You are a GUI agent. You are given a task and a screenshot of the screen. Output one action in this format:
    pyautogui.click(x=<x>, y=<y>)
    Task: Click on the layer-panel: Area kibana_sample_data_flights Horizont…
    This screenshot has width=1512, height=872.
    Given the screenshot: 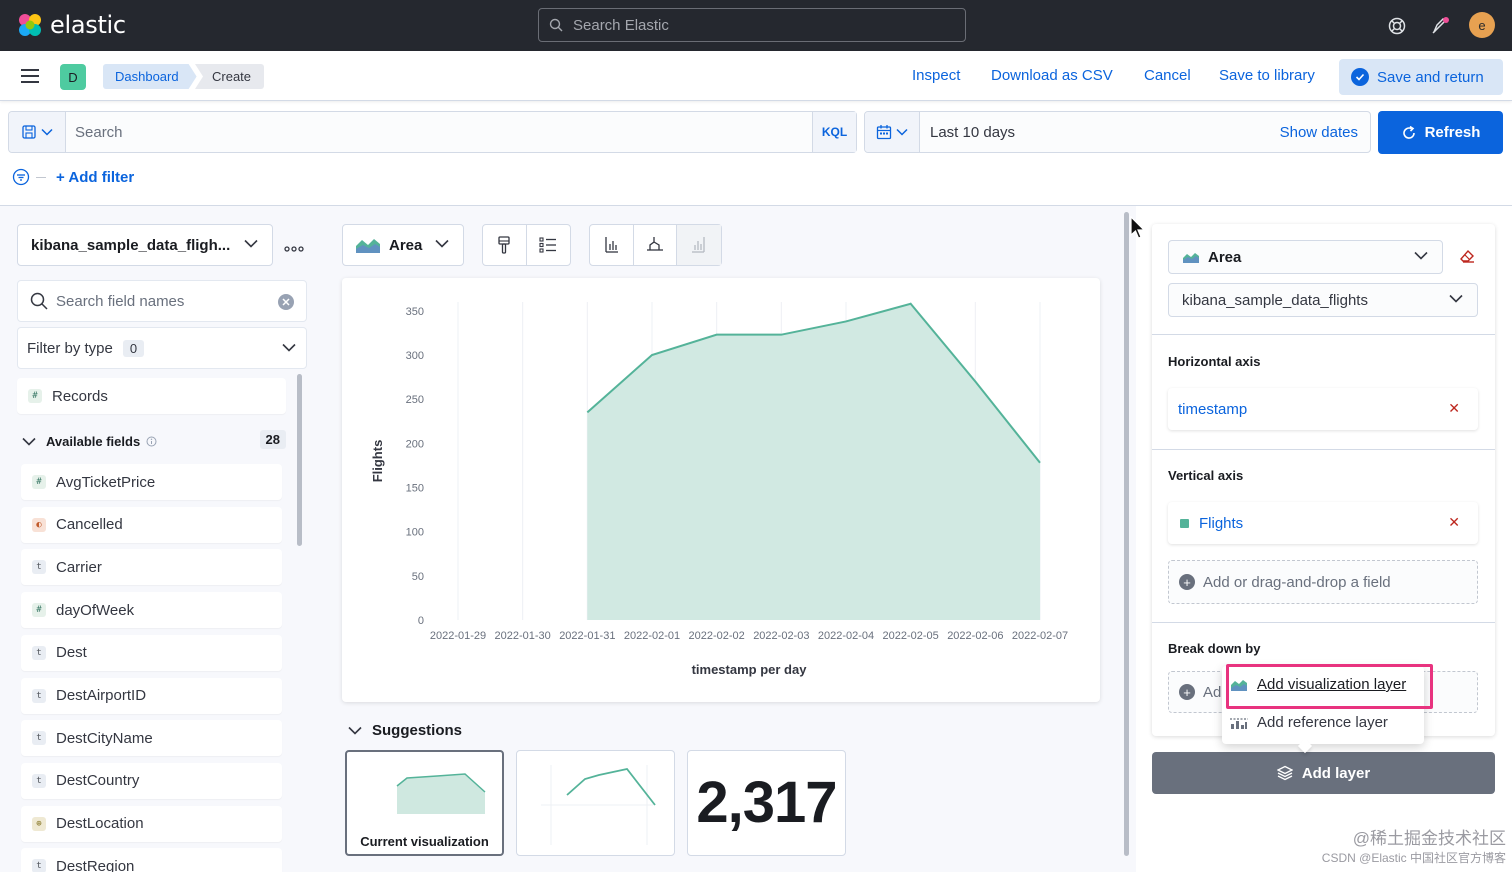 What is the action you would take?
    pyautogui.click(x=1323, y=480)
    